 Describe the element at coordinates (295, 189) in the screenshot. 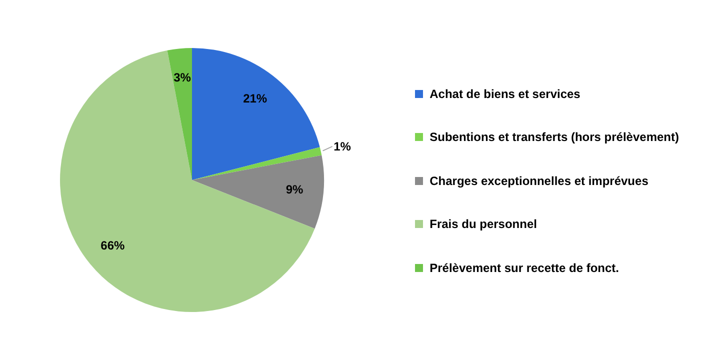

I see `data-label: 9%` at that location.